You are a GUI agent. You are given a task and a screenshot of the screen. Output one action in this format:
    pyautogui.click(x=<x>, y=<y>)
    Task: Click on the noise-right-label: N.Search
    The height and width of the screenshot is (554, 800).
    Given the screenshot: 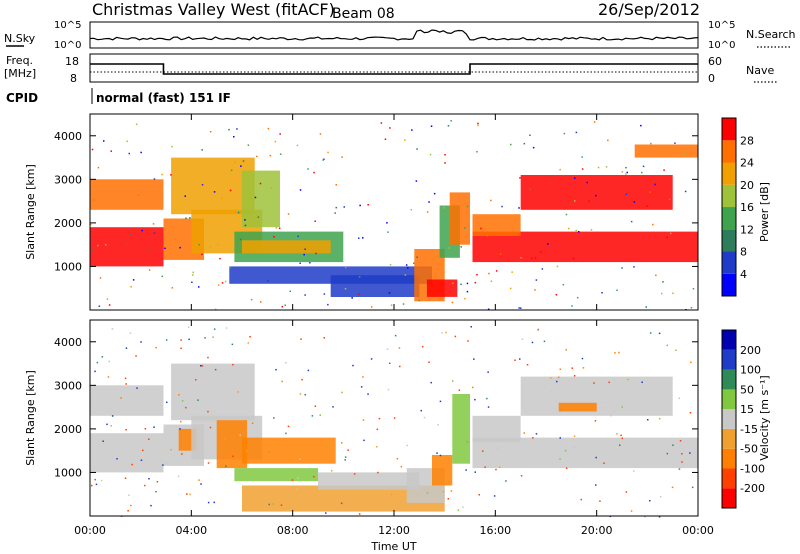 What is the action you would take?
    pyautogui.click(x=771, y=34)
    